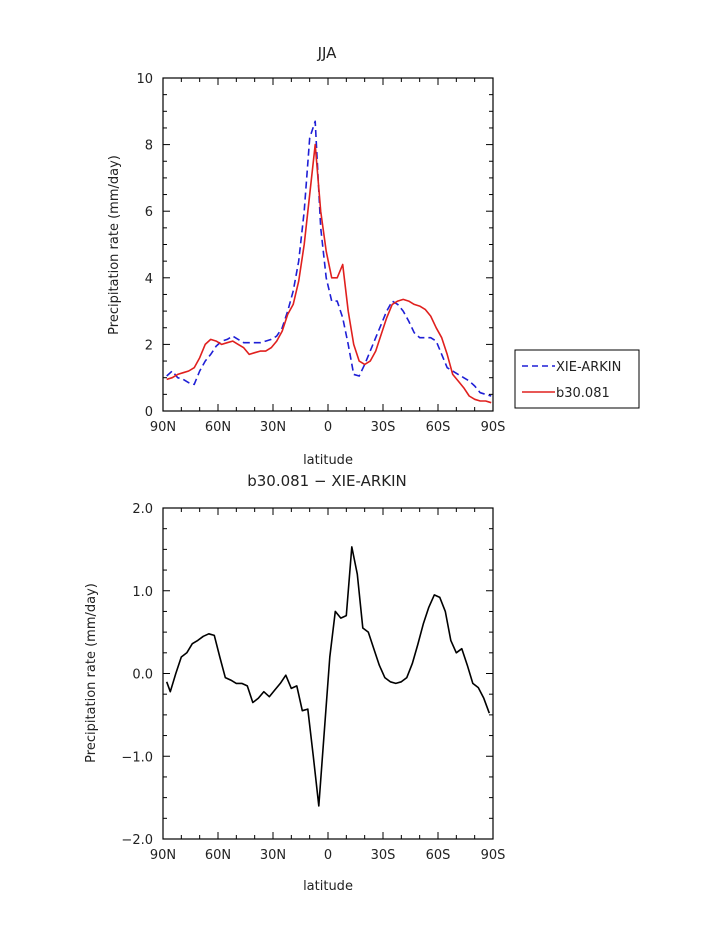  What do you see at coordinates (493, 427) in the screenshot?
I see `top-xtick-label: 90S` at bounding box center [493, 427].